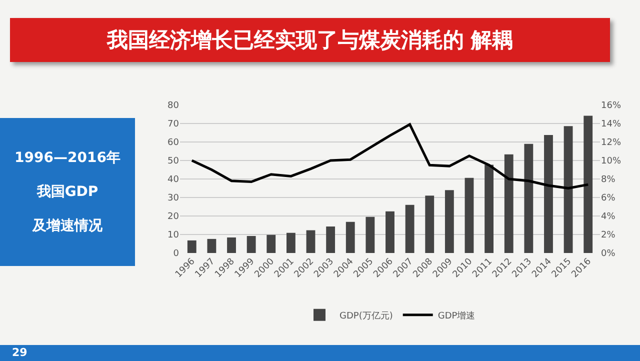  Describe the element at coordinates (608, 217) in the screenshot. I see `y2-tick-label: 4%` at that location.